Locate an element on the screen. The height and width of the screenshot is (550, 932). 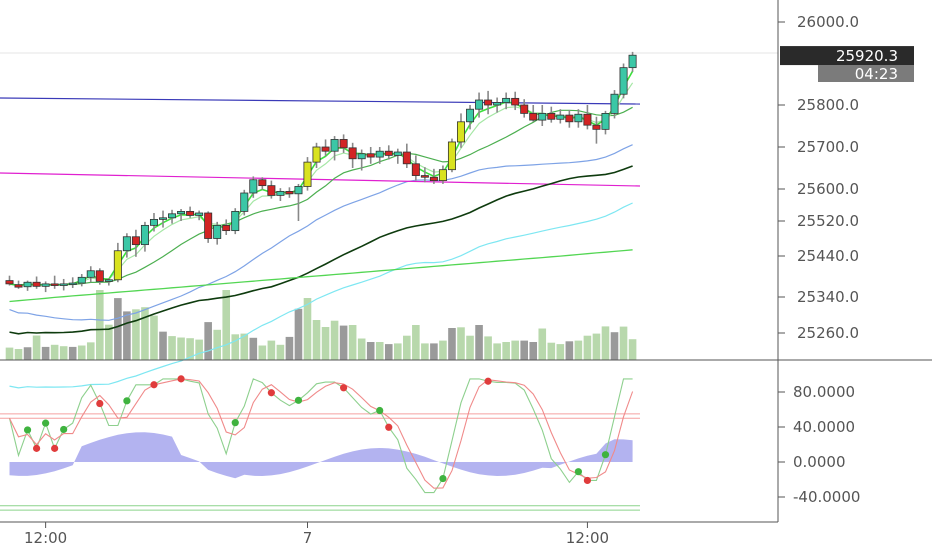
price-tick-label: 25440.0 is located at coordinates (828, 256).